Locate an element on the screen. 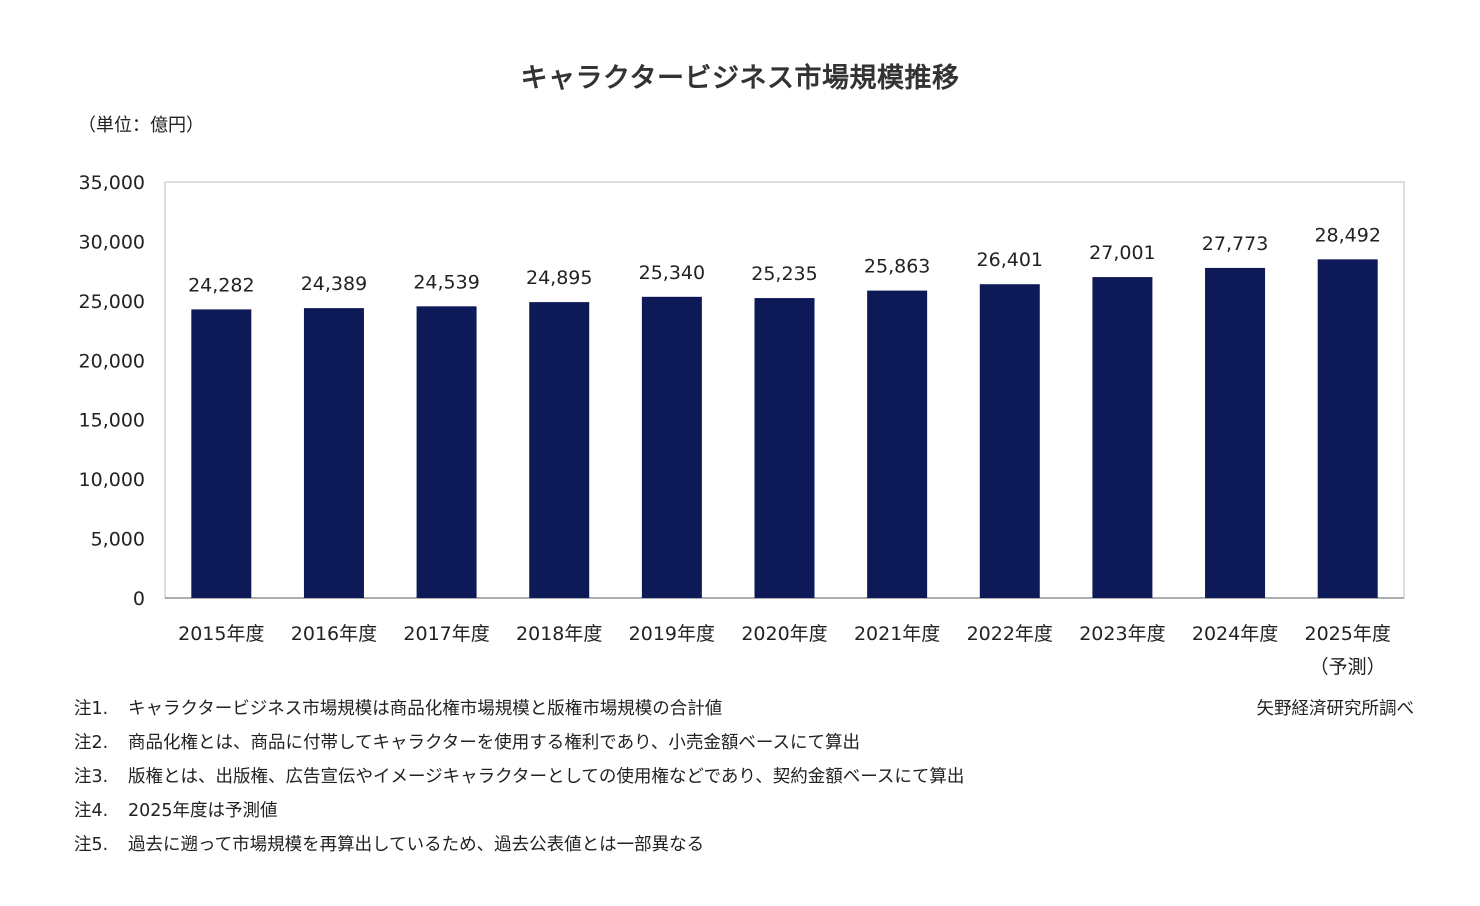 This screenshot has width=1480, height=906. note-1: 注1. キャラクタービジネス市場規模は商品化権市場規模と版権市場規模の合計値 is located at coordinates (519, 709).